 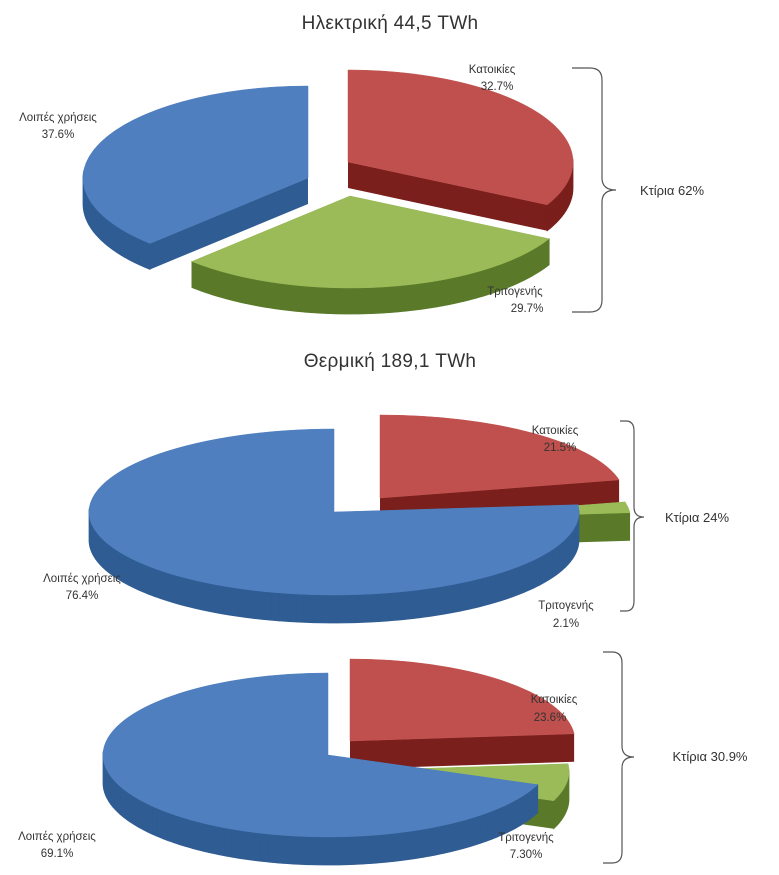 I want to click on chart-title: Θερμική 189,1 TWh, so click(x=390, y=361).